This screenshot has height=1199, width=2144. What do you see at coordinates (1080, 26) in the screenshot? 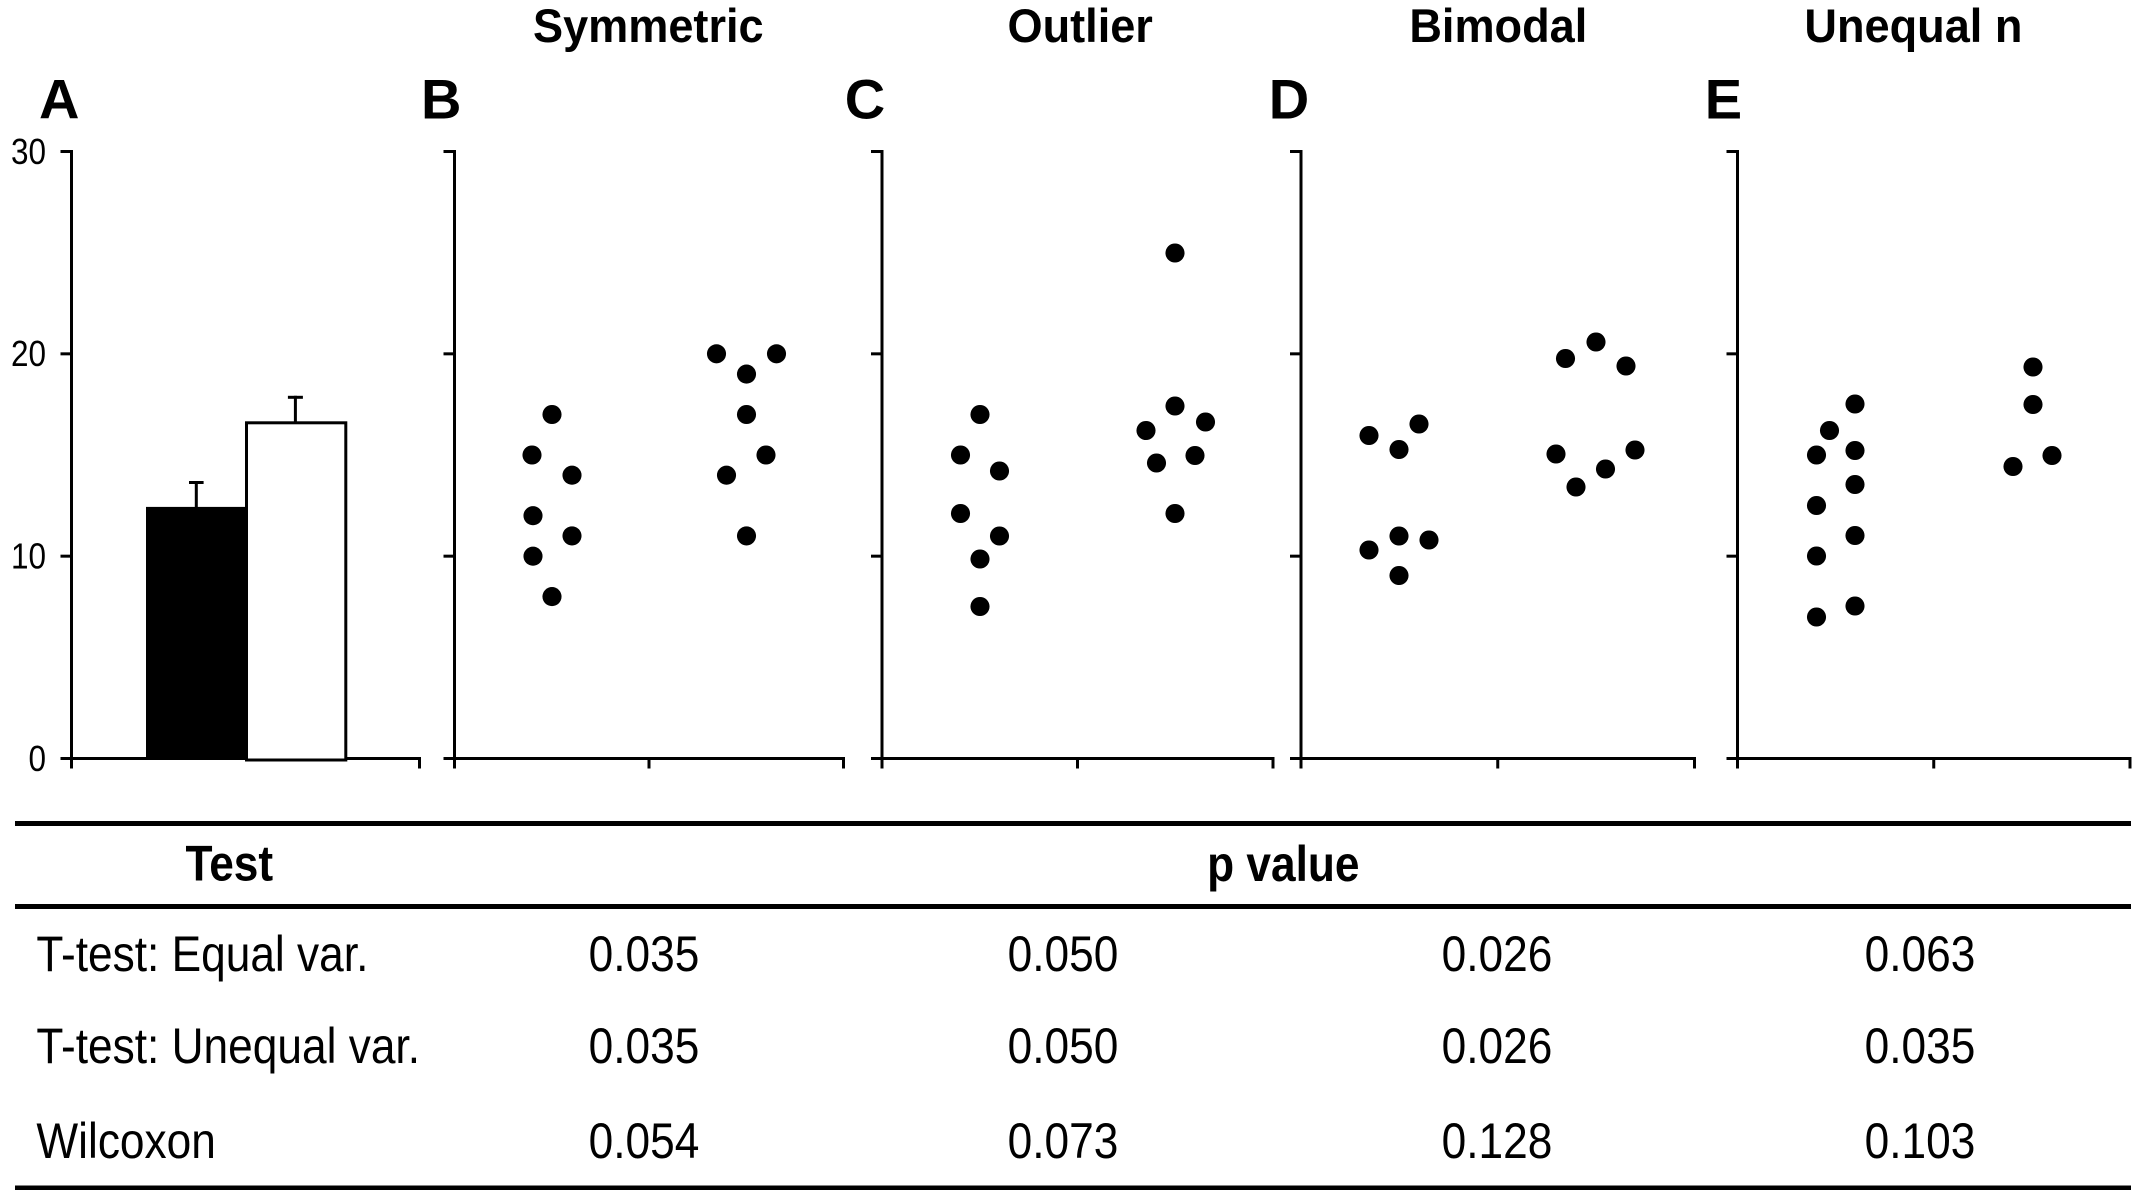
I see `svg-text: Outlier` at bounding box center [1080, 26].